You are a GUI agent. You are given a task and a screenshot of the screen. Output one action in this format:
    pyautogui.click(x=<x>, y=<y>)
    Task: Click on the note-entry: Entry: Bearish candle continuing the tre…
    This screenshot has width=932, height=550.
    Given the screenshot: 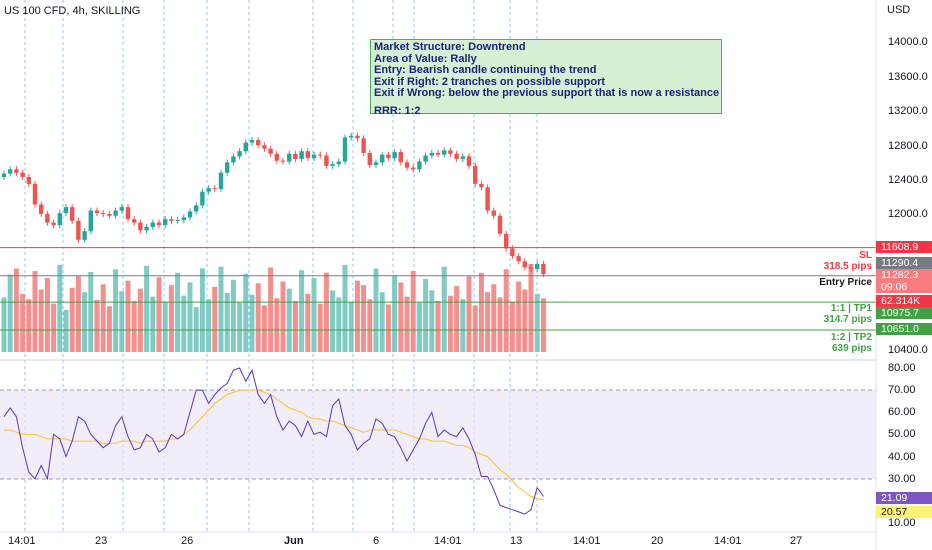 What is the action you would take?
    pyautogui.click(x=485, y=70)
    